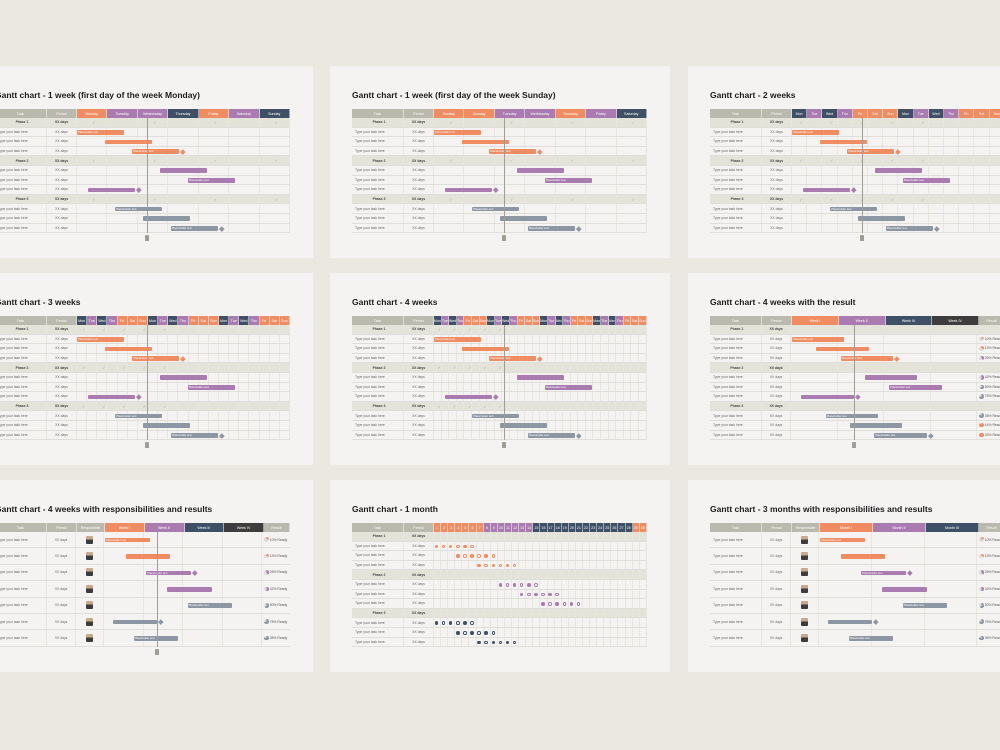 The image size is (1000, 750). Describe the element at coordinates (23, 320) in the screenshot. I see `header-task: Task` at that location.